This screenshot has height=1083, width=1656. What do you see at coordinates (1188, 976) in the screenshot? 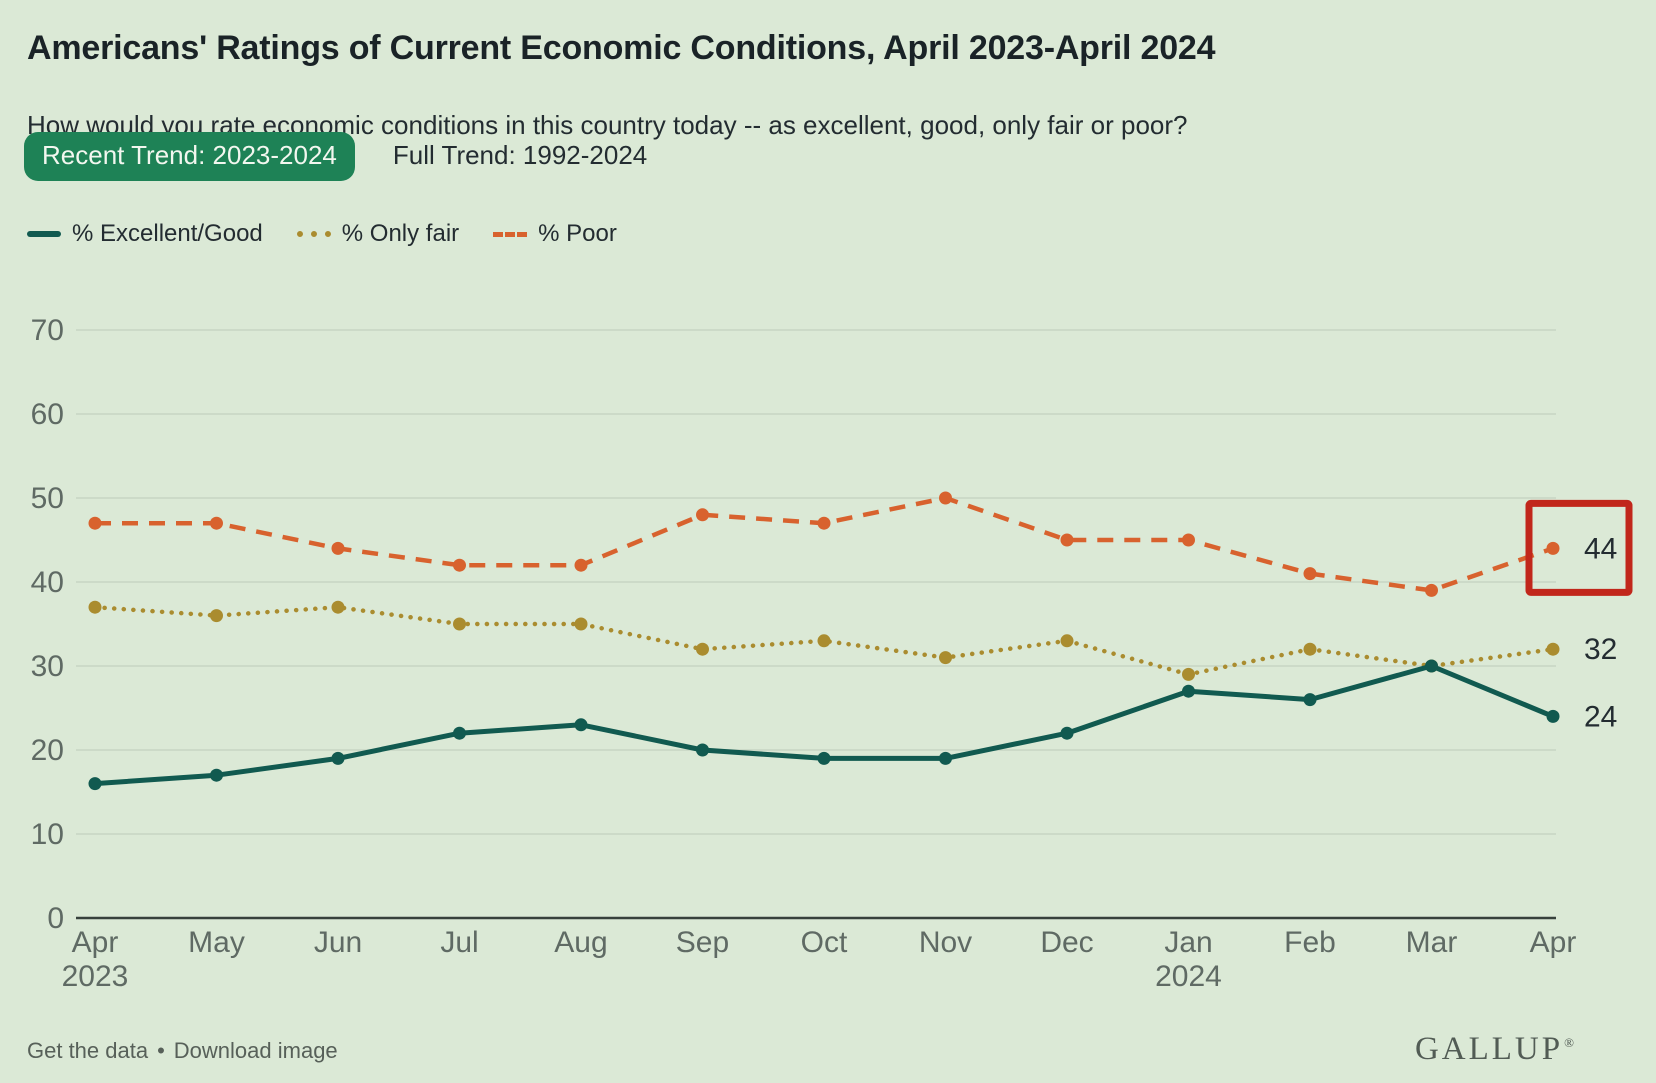
I see `x-tick-year-label: 2024` at bounding box center [1188, 976].